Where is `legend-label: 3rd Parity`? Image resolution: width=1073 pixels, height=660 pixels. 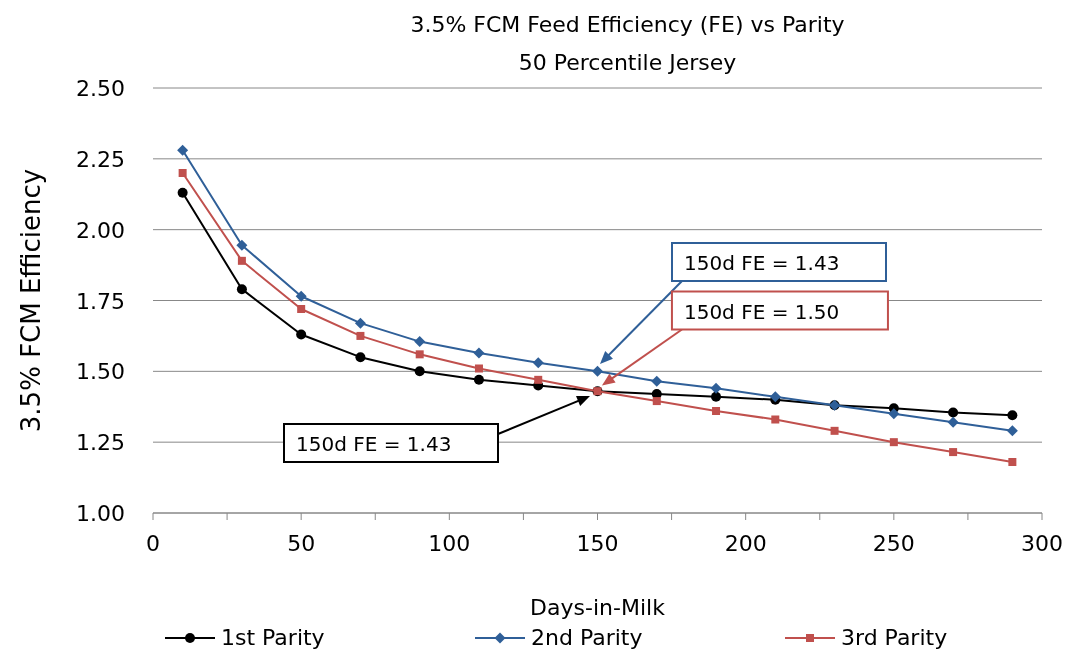
legend-label: 3rd Parity is located at coordinates (894, 637).